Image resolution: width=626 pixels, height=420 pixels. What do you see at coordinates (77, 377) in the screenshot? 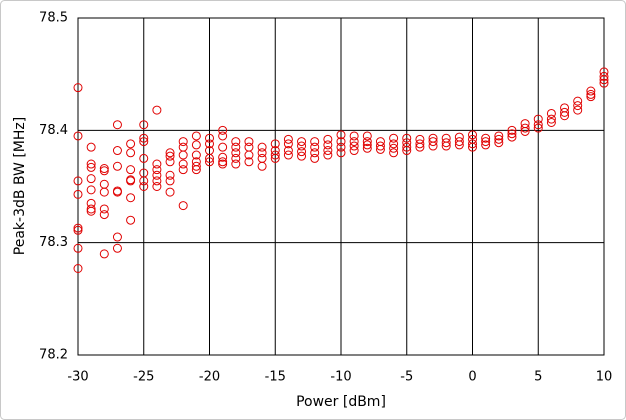
I see `x-tick-label: -30` at bounding box center [77, 377].